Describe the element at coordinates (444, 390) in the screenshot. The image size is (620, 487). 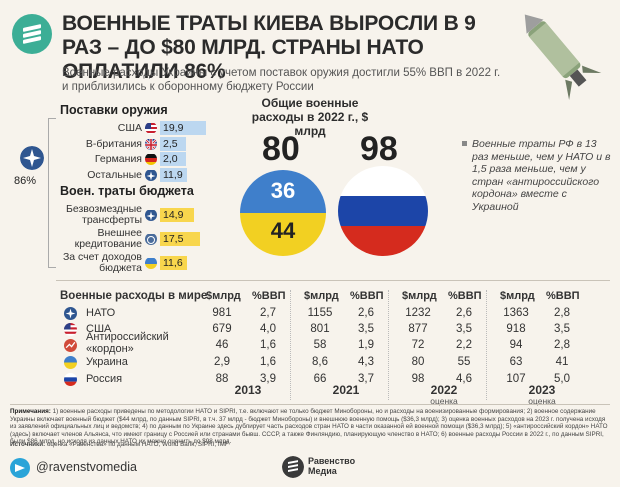
I see `year-label: 2022` at that location.